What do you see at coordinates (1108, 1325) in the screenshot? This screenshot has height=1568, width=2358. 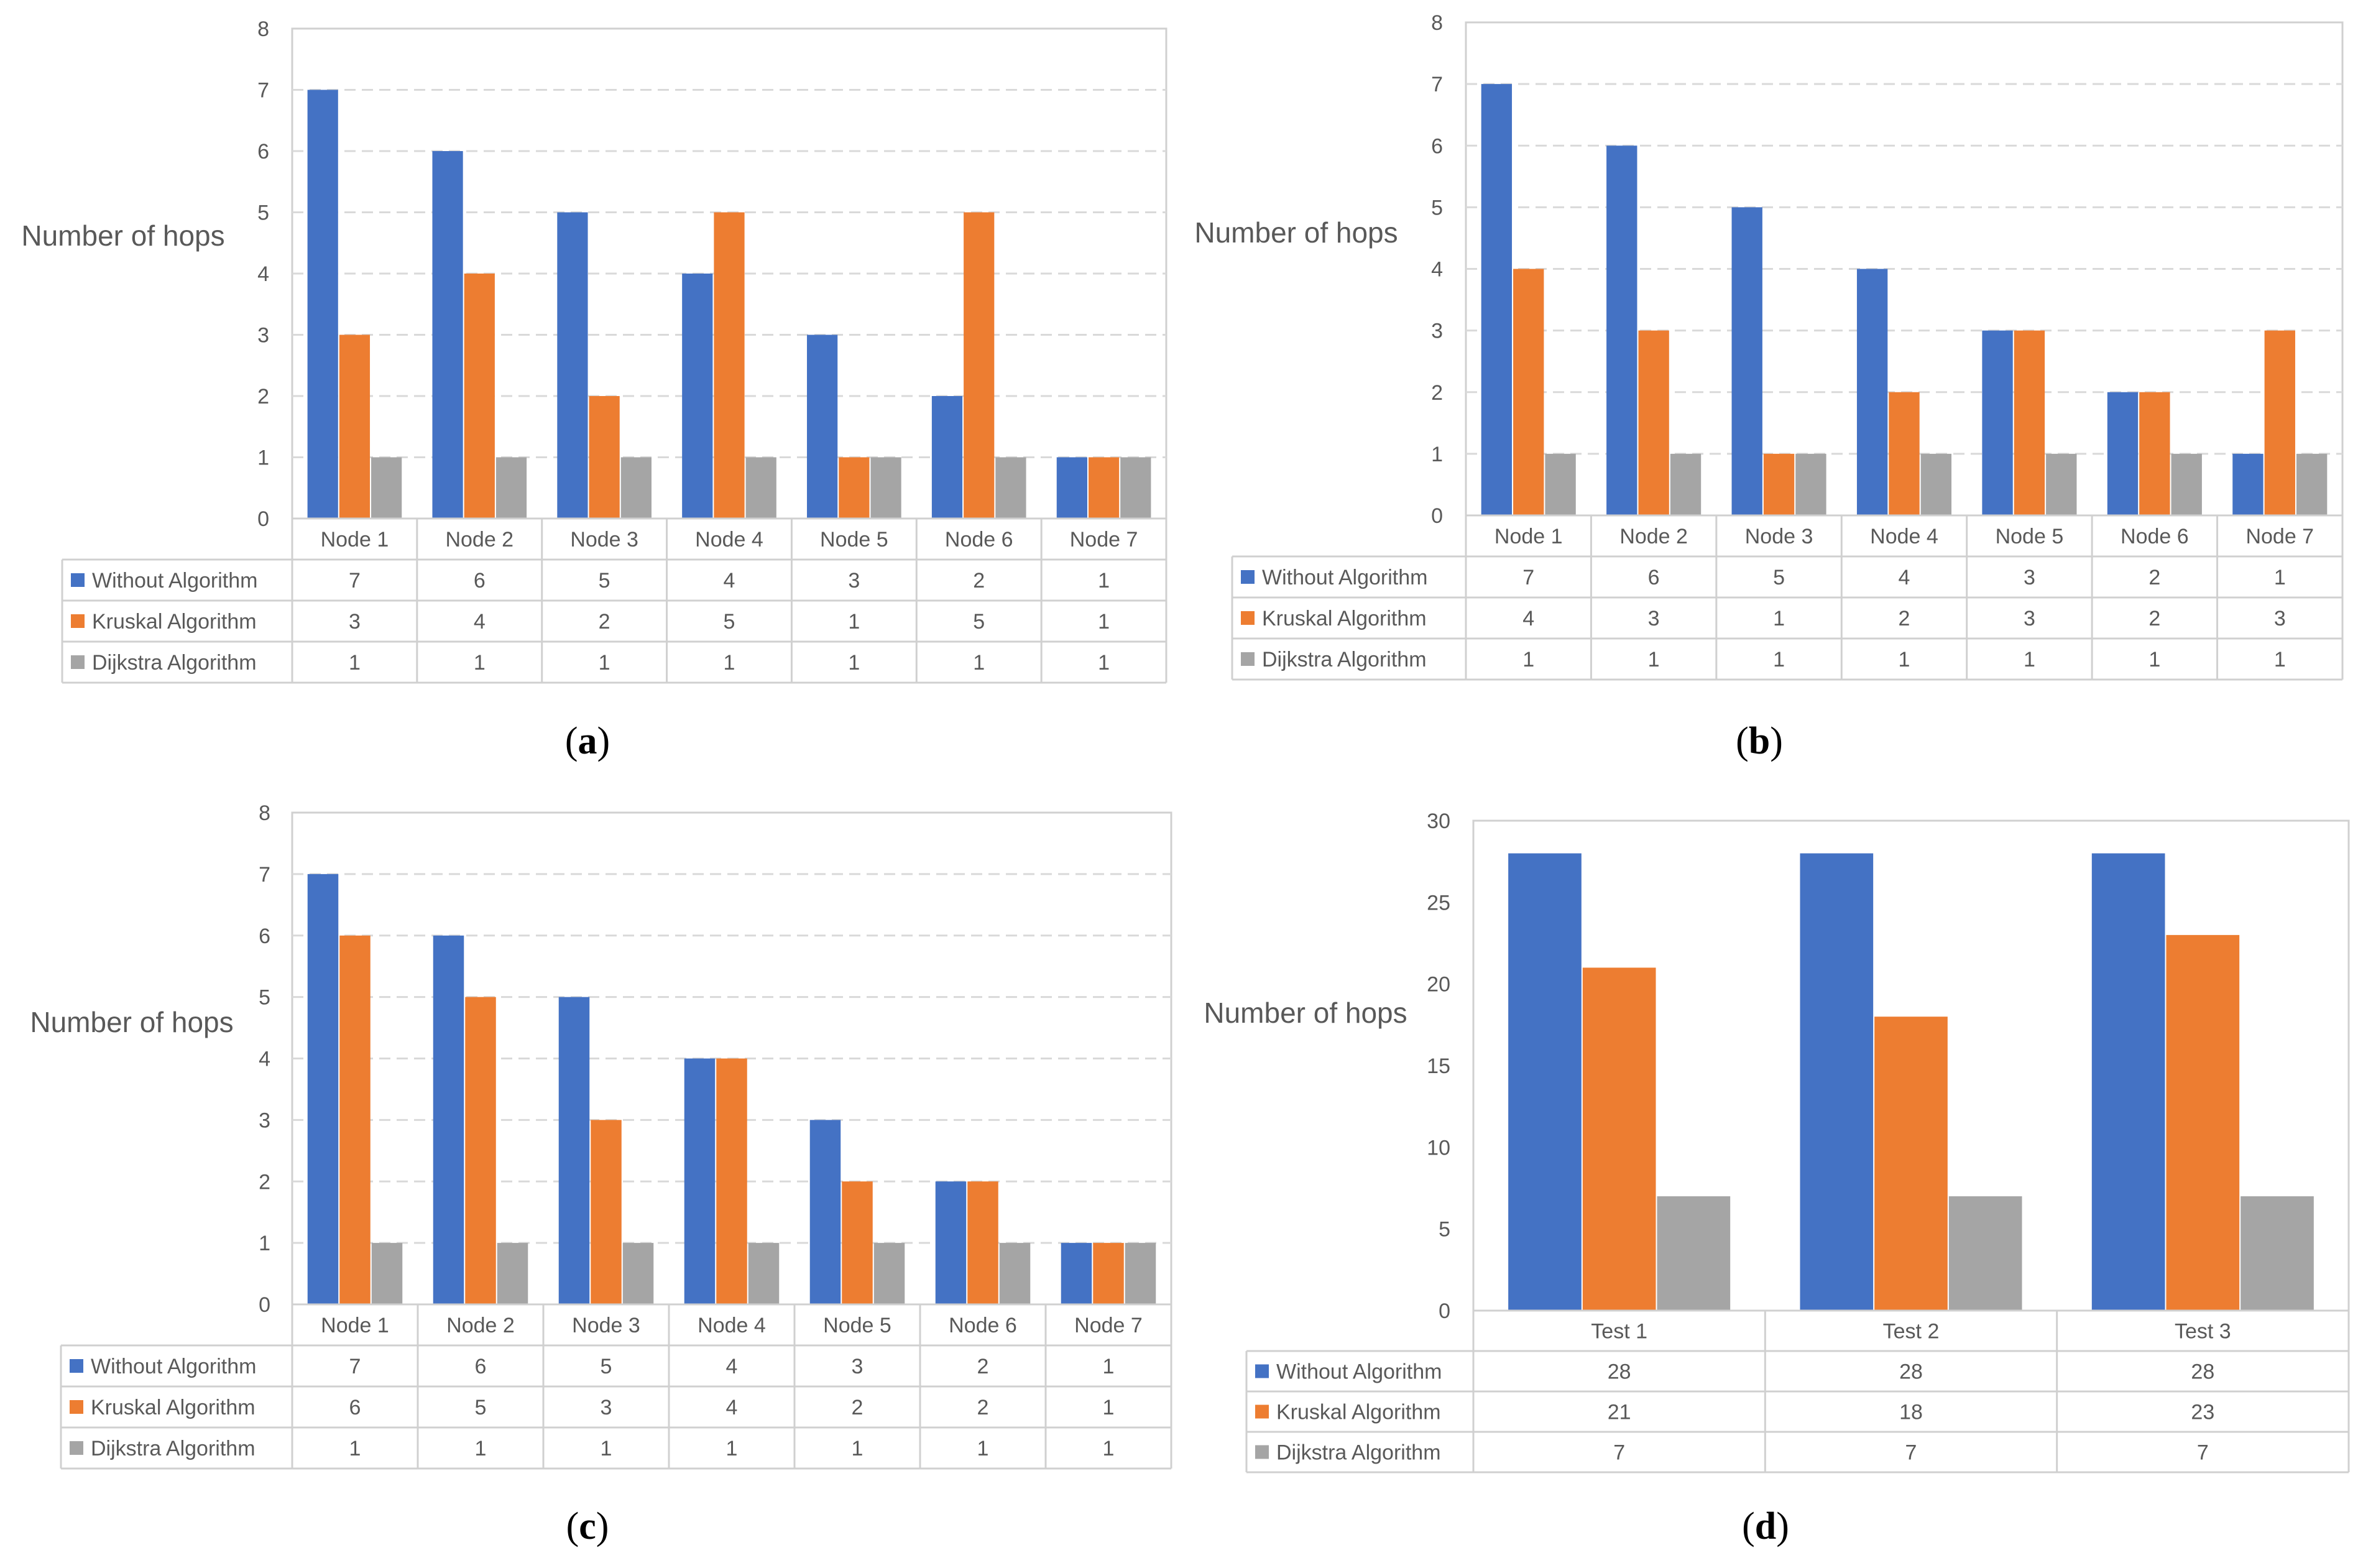 I see `category-label: Node 7` at bounding box center [1108, 1325].